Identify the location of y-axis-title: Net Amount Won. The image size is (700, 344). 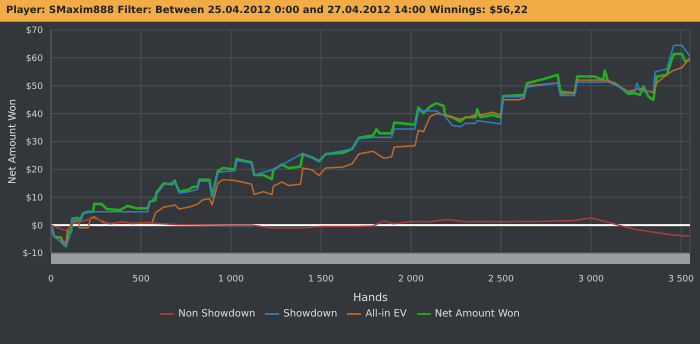
(13, 141).